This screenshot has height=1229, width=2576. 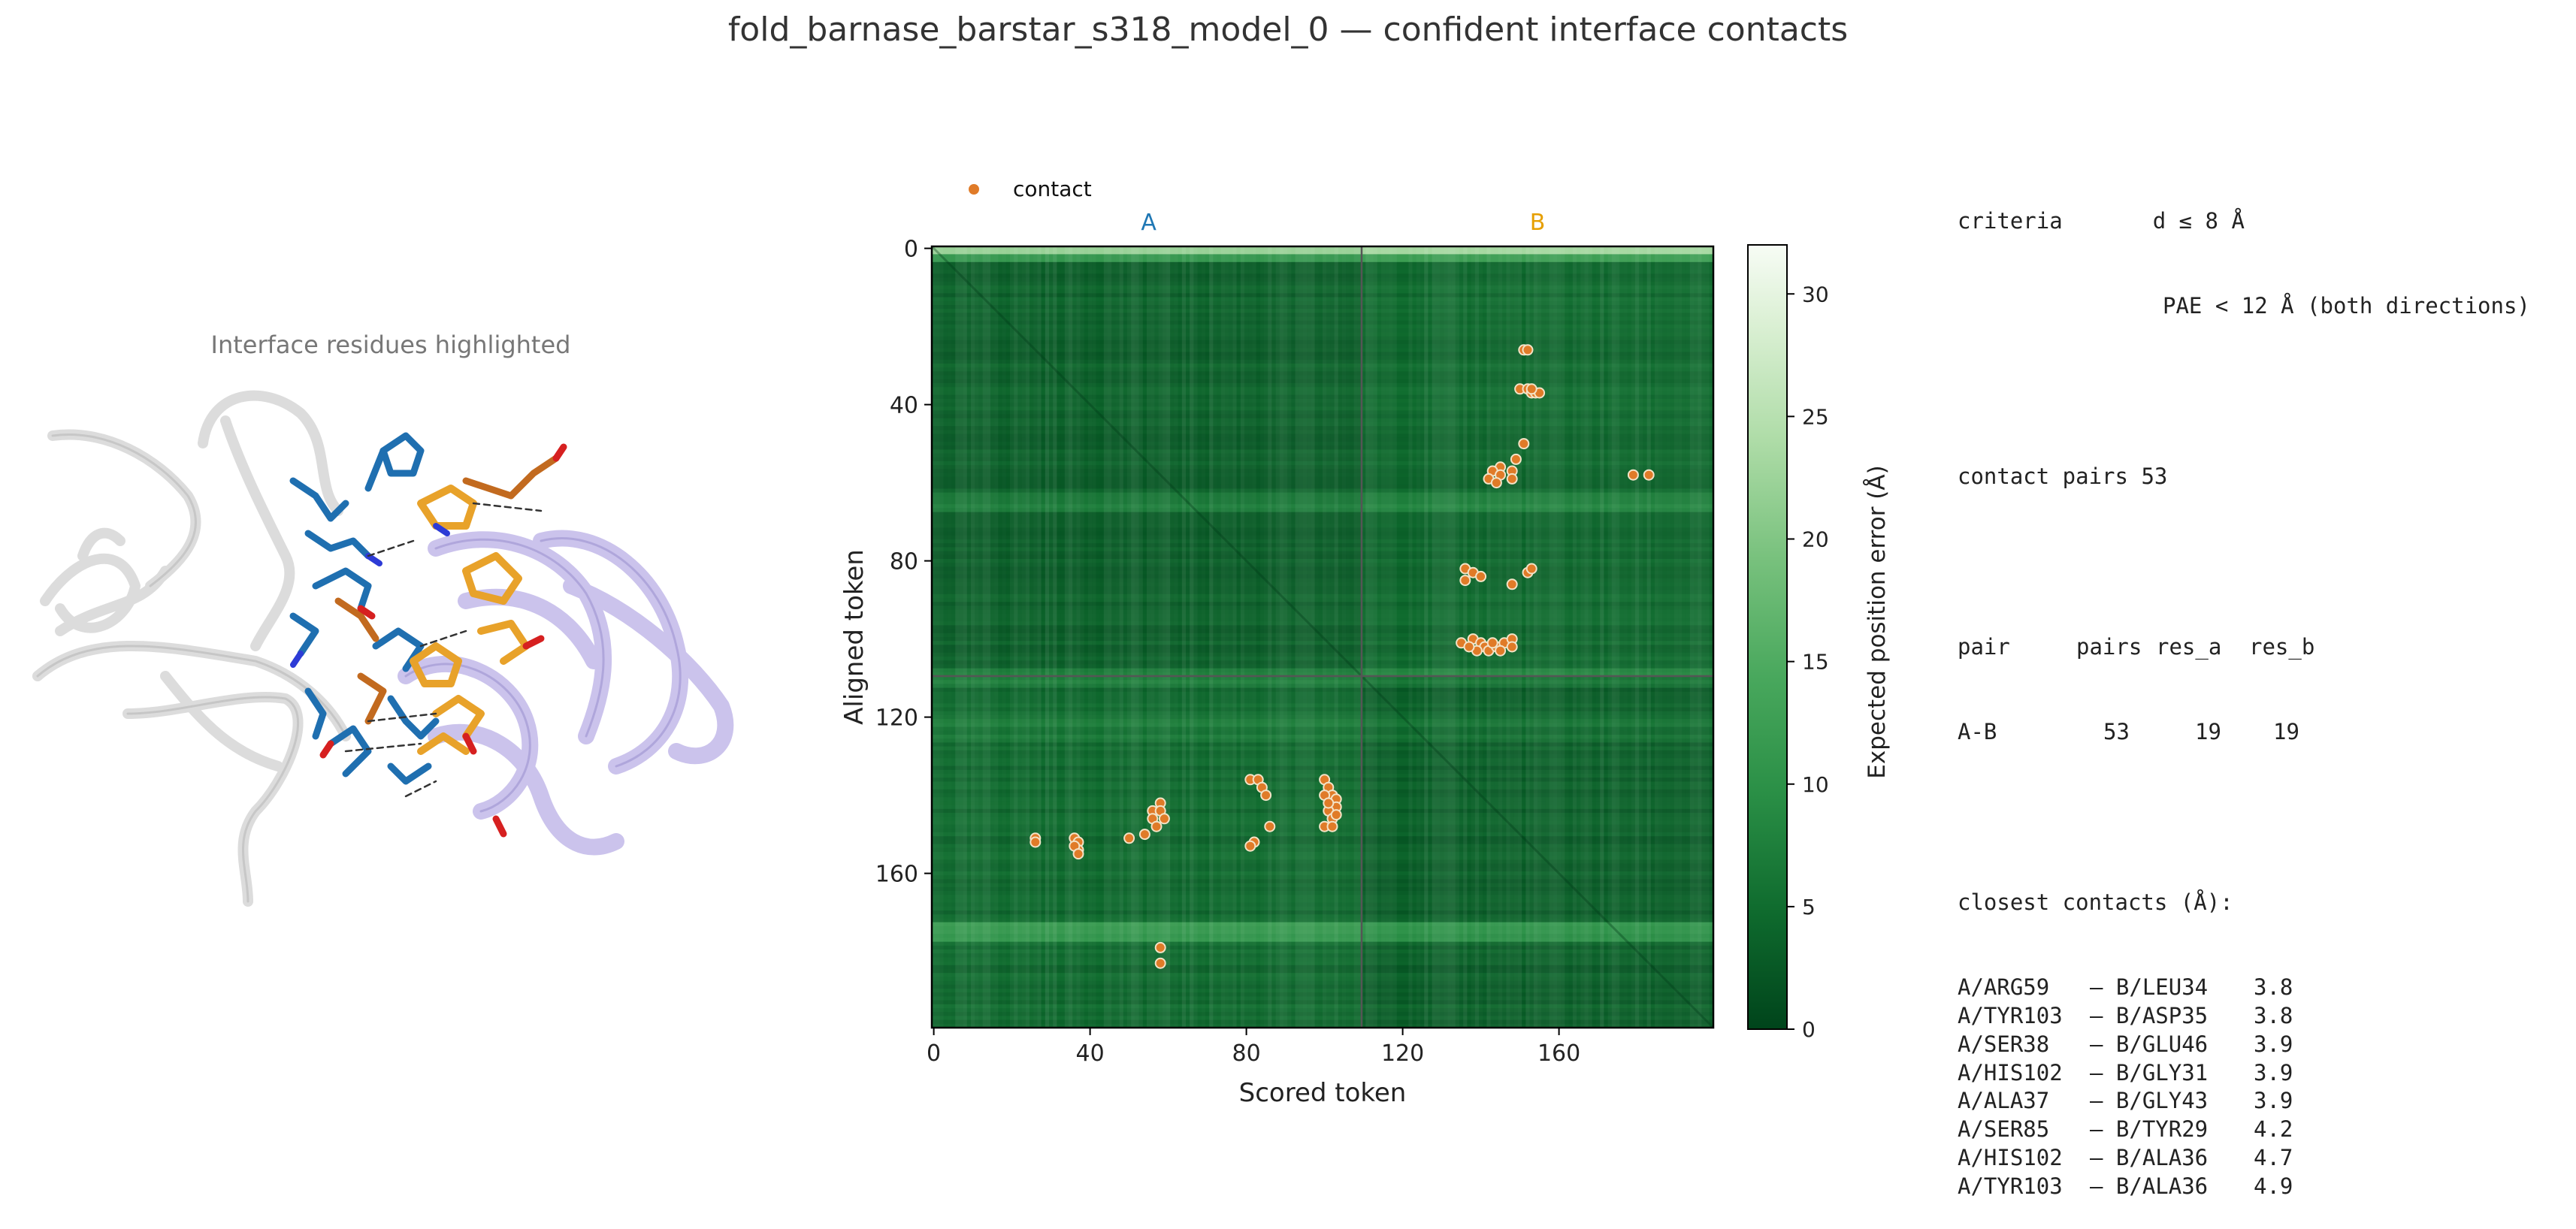 I want to click on pair-header-res-b: res_b, so click(x=2282, y=647).